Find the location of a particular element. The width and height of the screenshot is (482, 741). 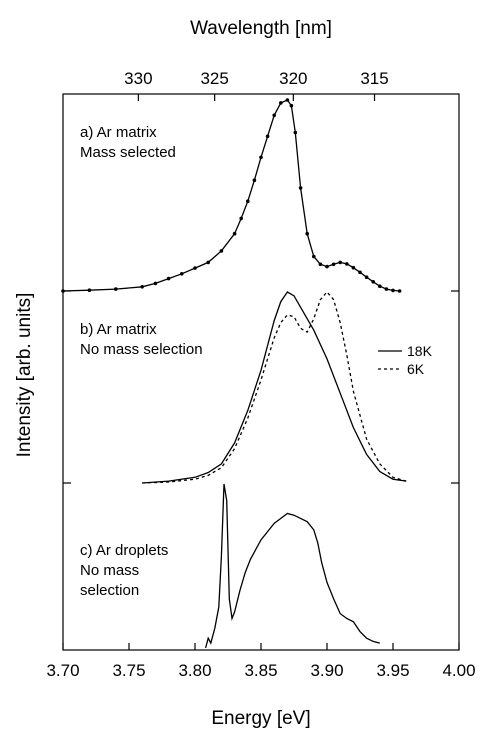

panel-b-series-1-line is located at coordinates (274, 387).